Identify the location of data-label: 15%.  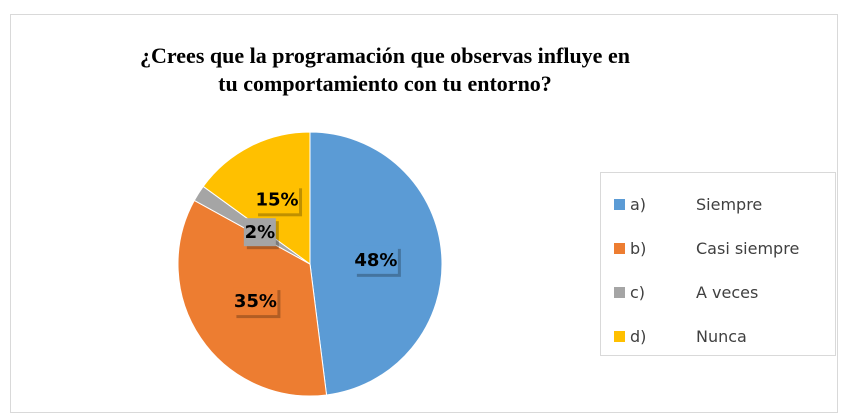
(276, 199).